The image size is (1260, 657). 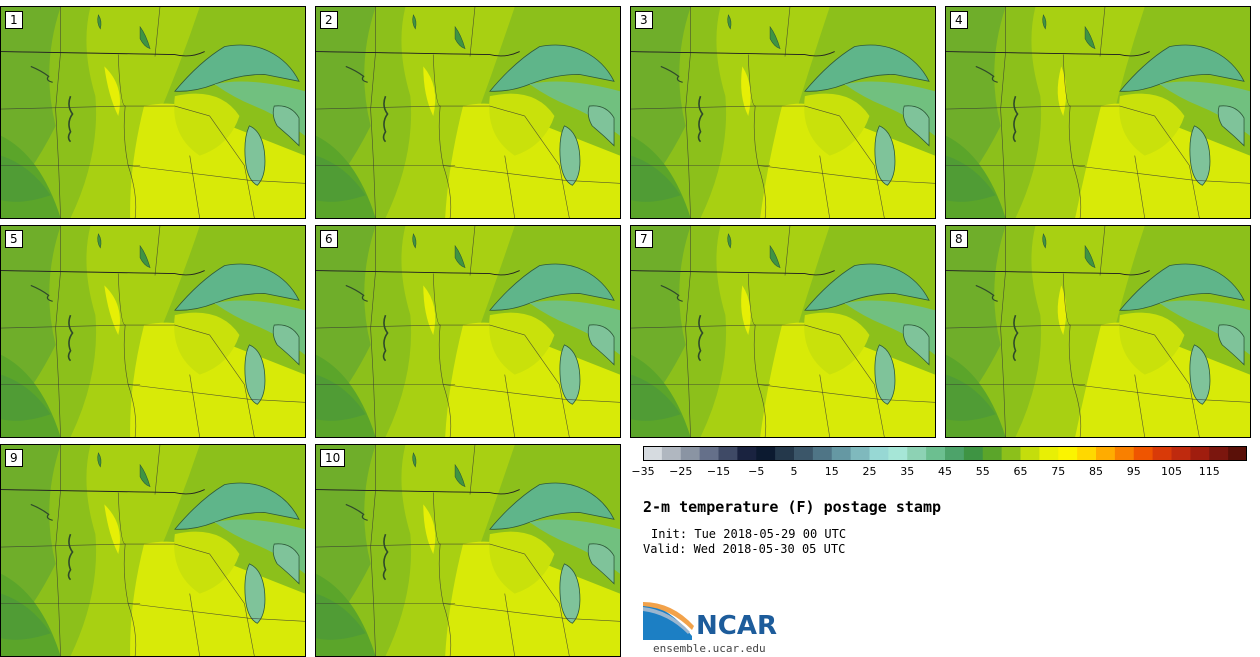 What do you see at coordinates (792, 507) in the screenshot?
I see `plot-title: 2-m temperature (F) postage stamp` at bounding box center [792, 507].